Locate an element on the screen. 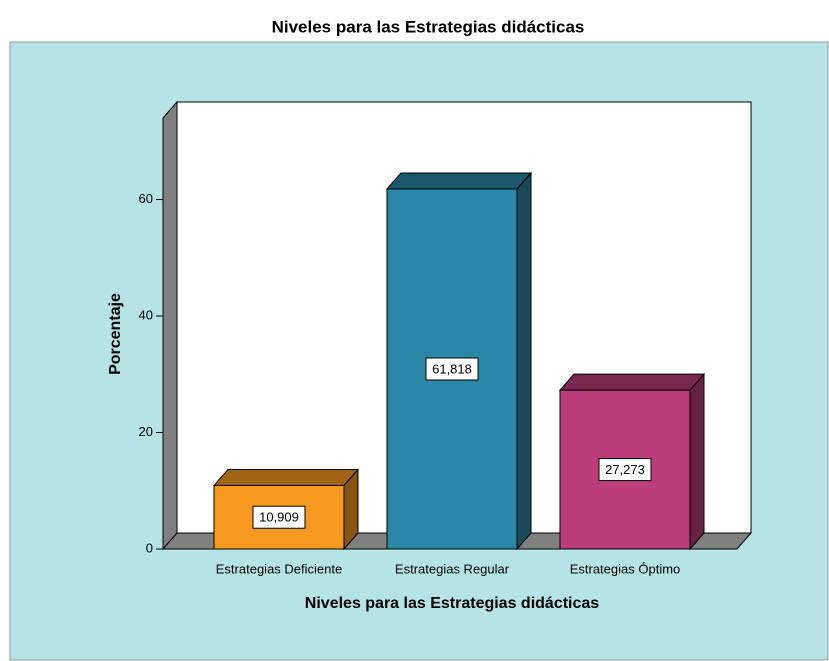 The width and height of the screenshot is (829, 661). y-tick-label: 60 is located at coordinates (146, 198).